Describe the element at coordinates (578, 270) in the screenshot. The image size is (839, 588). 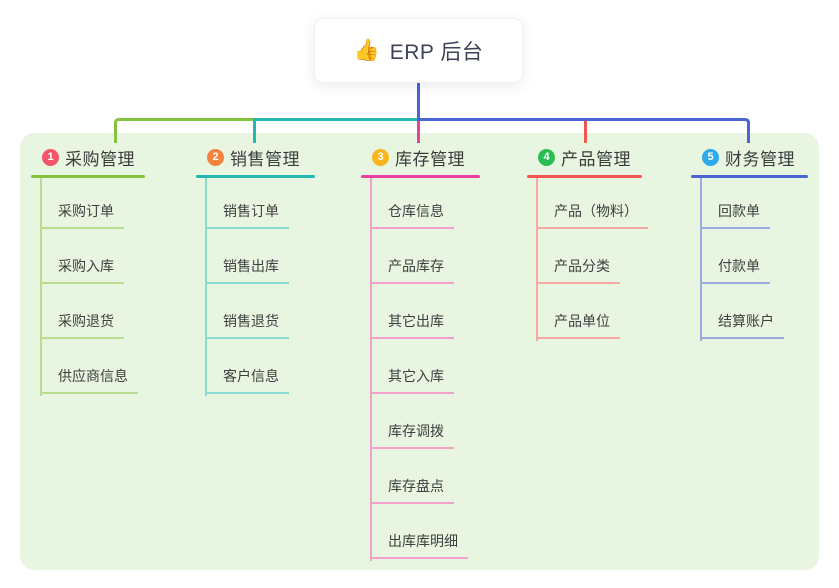
I see `branch-4-child-node: 产品分类` at that location.